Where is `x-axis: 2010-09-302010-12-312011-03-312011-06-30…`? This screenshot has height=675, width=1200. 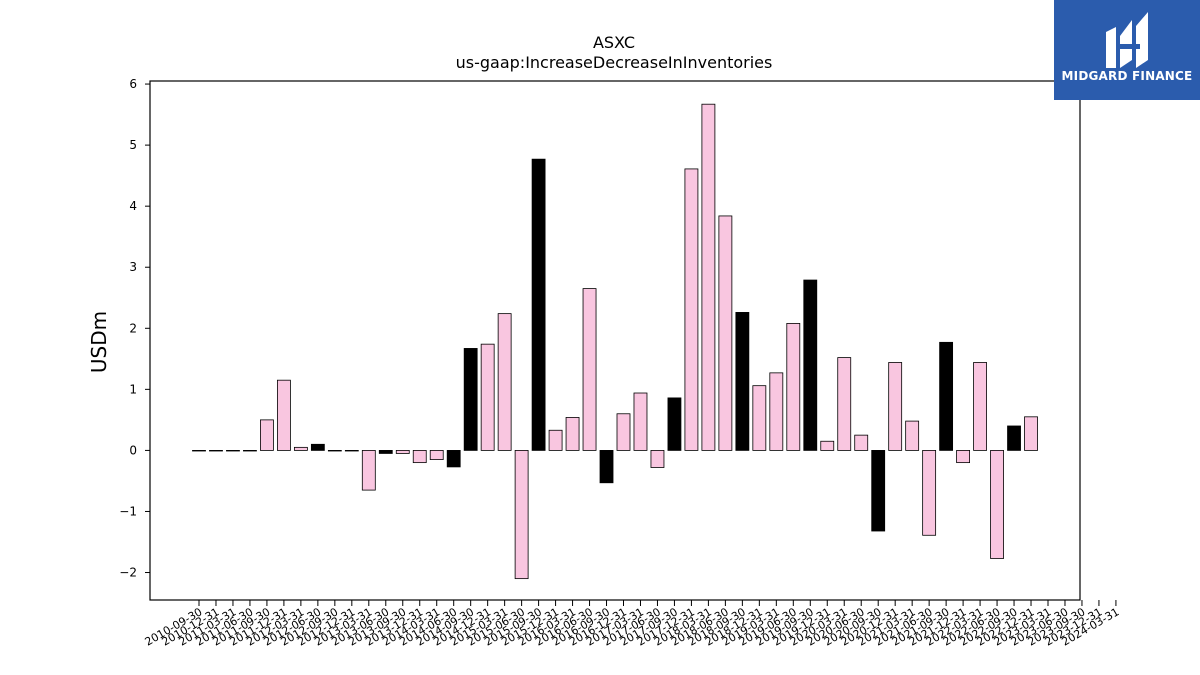 x-axis: 2010-09-302010-12-312011-03-312011-06-30… is located at coordinates (632, 624).